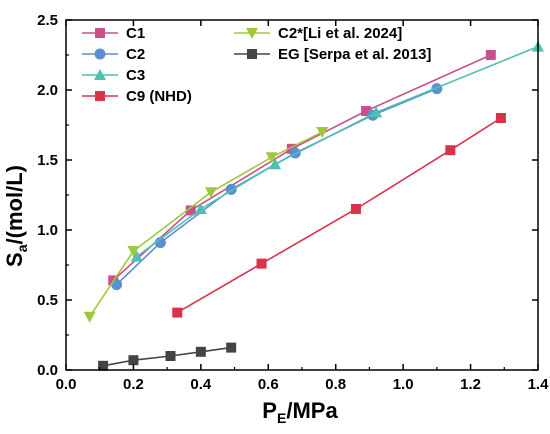  Describe the element at coordinates (113, 75) in the screenshot. I see `legend-entry: C3` at that location.